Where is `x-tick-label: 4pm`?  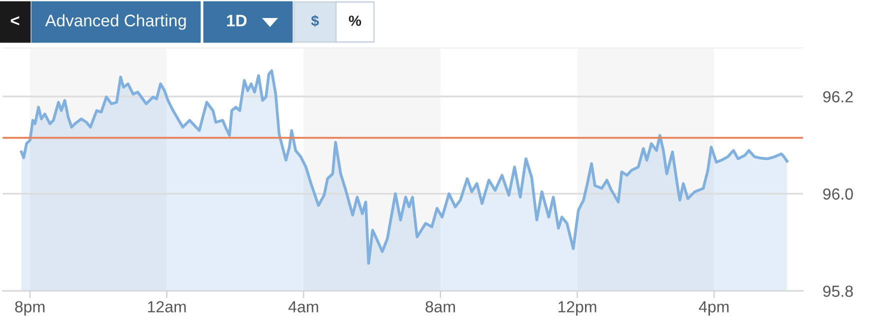
x-tick-label: 4pm is located at coordinates (713, 308).